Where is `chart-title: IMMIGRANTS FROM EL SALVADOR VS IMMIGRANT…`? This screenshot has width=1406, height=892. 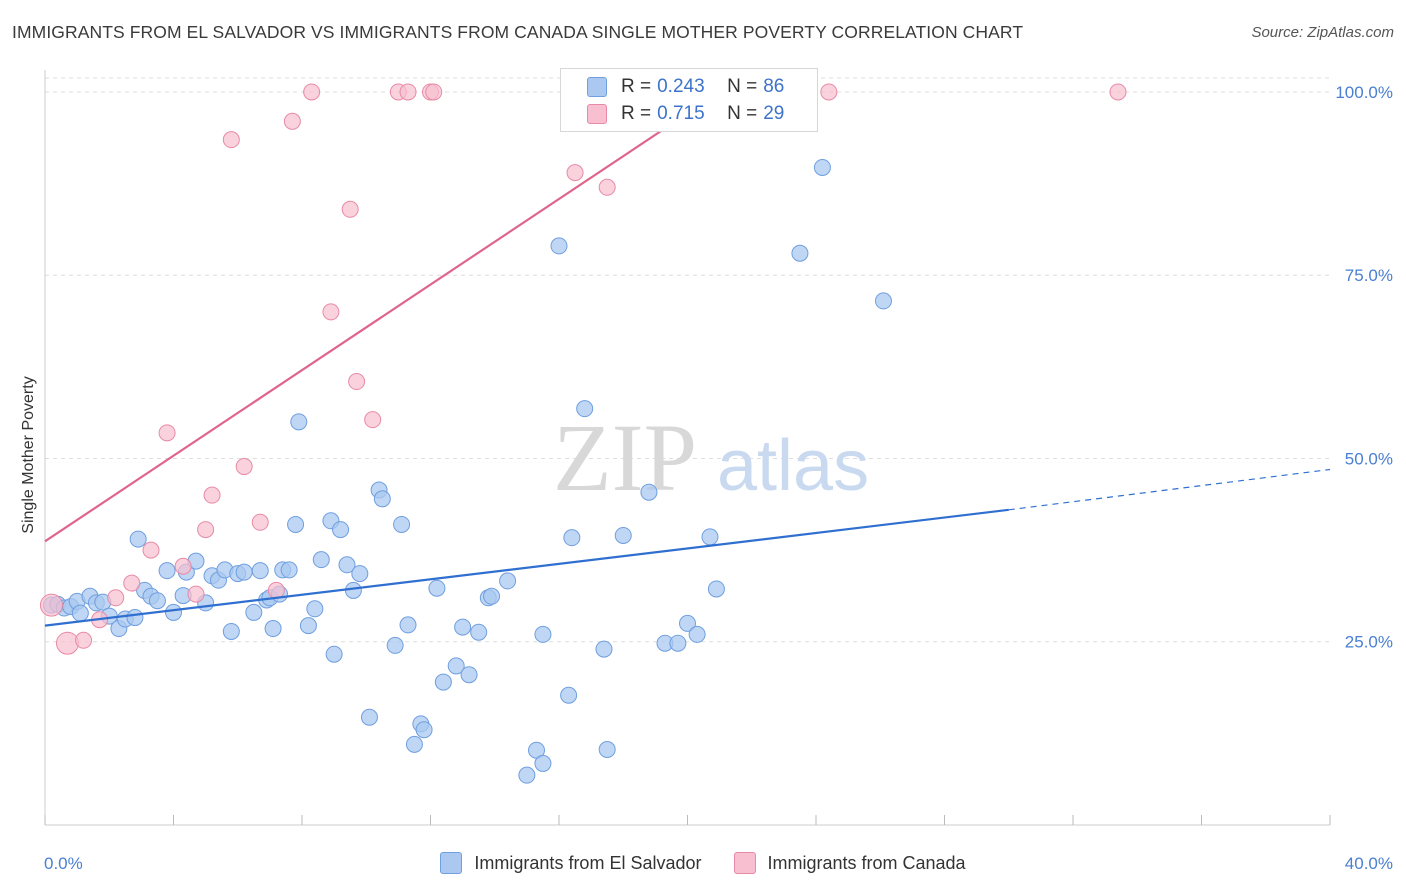 chart-title: IMMIGRANTS FROM EL SALVADOR VS IMMIGRANT… is located at coordinates (518, 32).